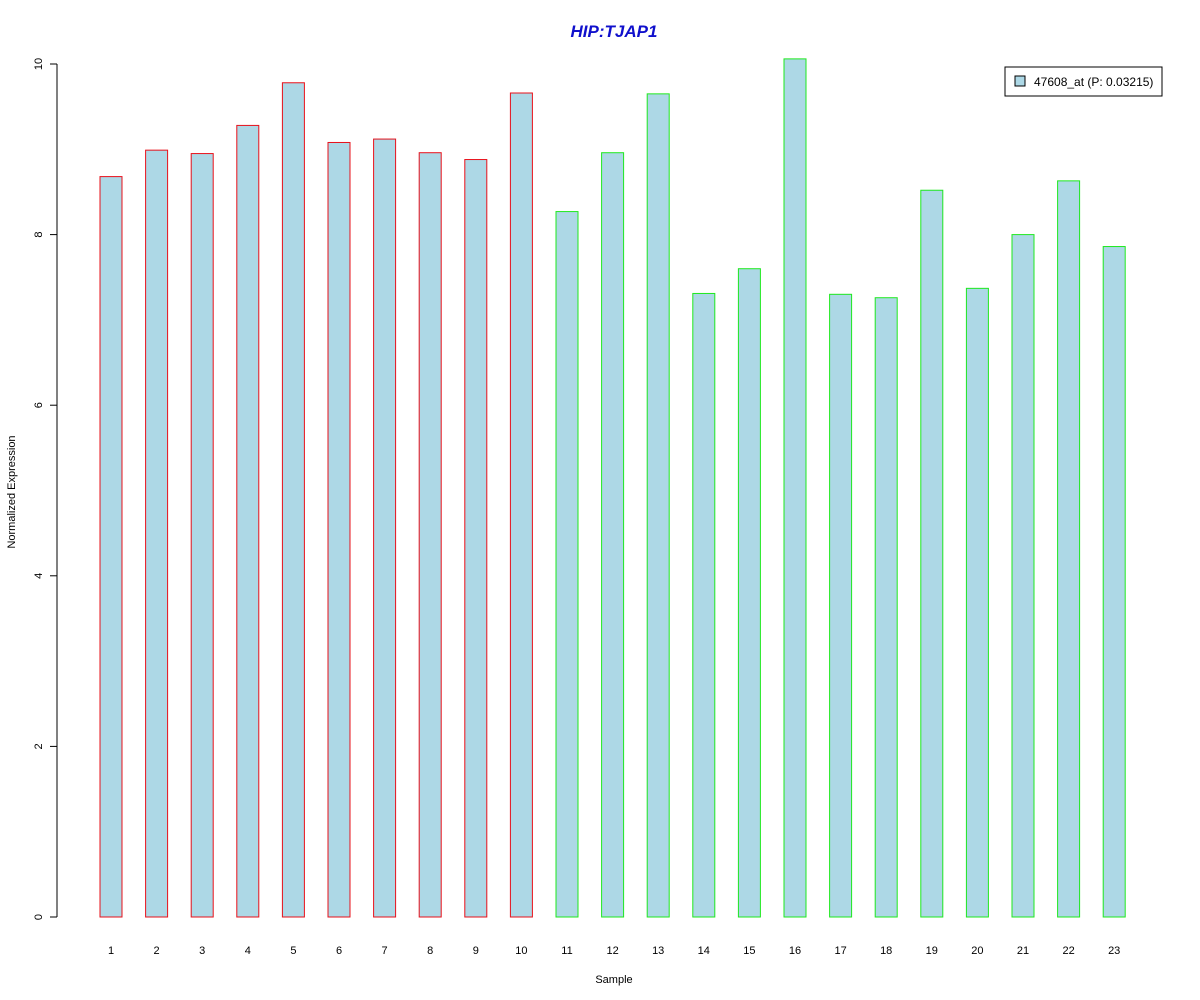  What do you see at coordinates (39, 746) in the screenshot?
I see `y-tick-label-2: 2` at bounding box center [39, 746].